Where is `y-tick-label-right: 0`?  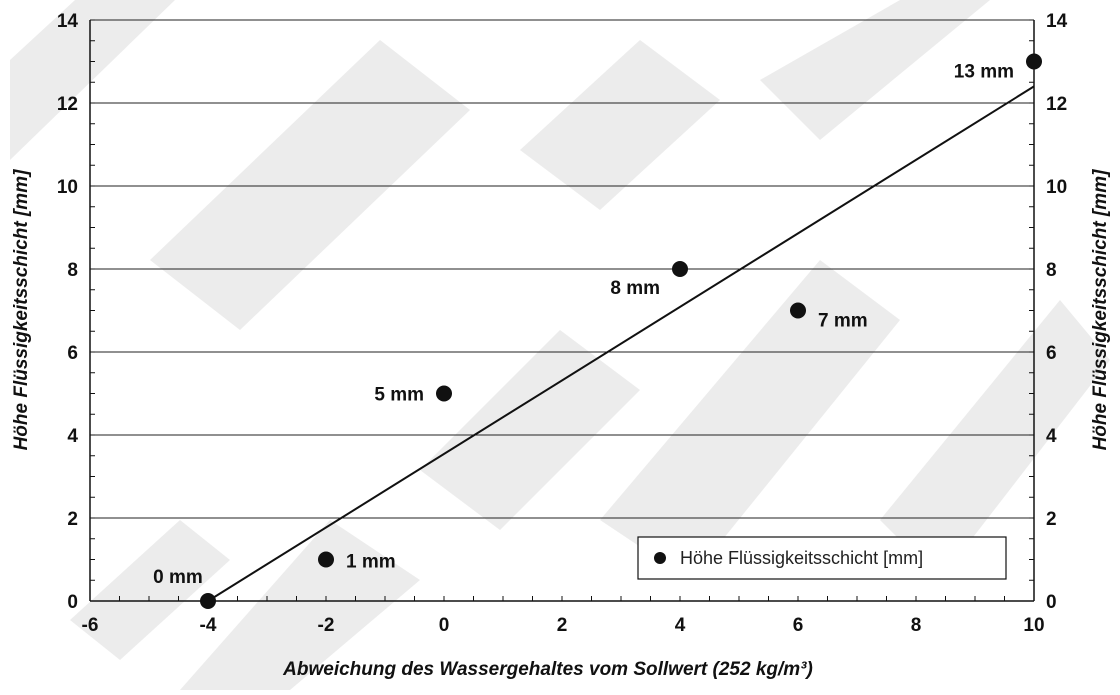 y-tick-label-right: 0 is located at coordinates (1051, 602).